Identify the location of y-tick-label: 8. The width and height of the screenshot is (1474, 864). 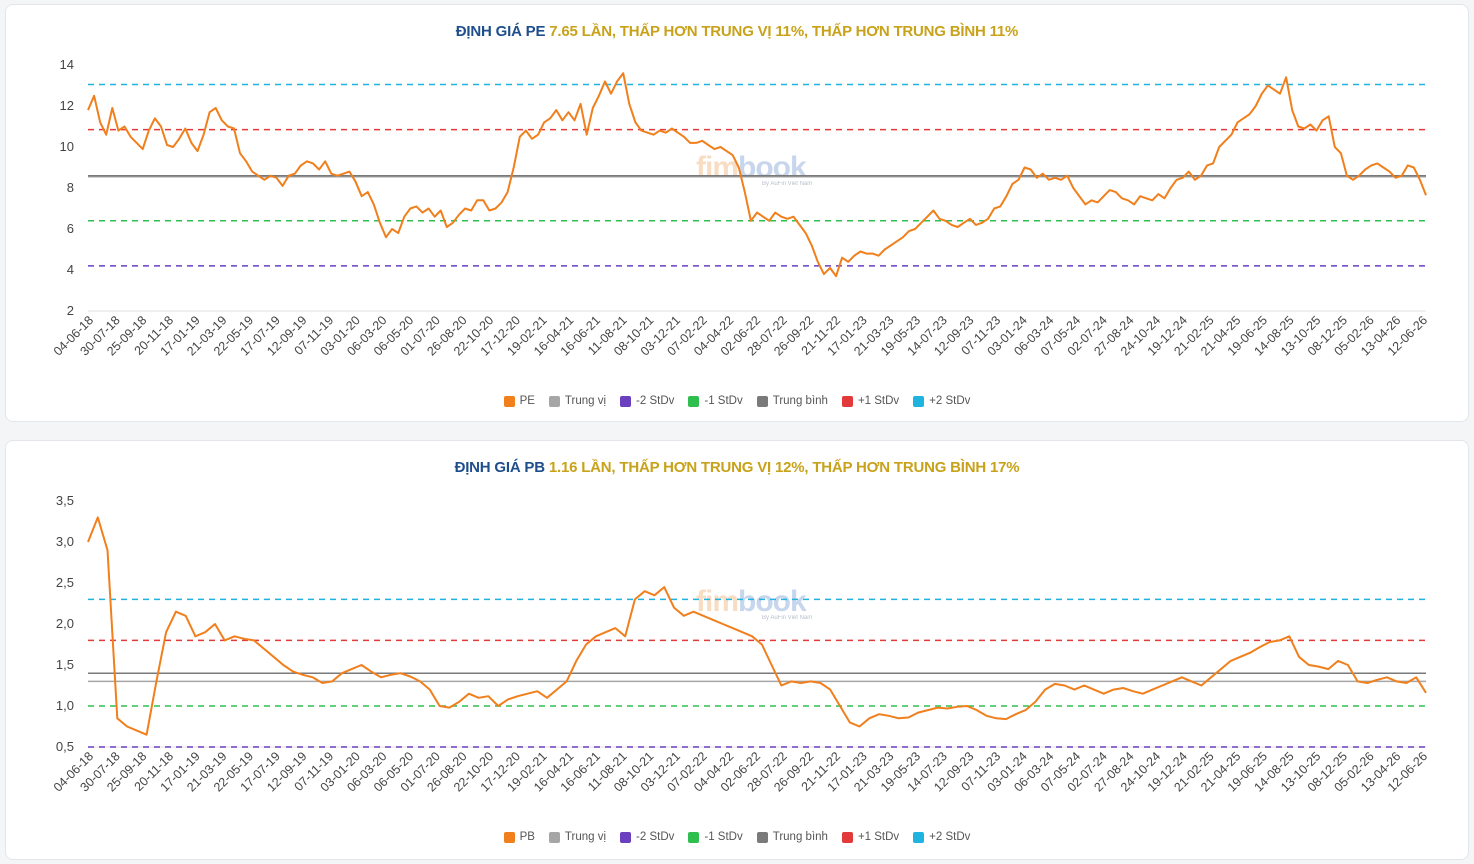
(70, 187).